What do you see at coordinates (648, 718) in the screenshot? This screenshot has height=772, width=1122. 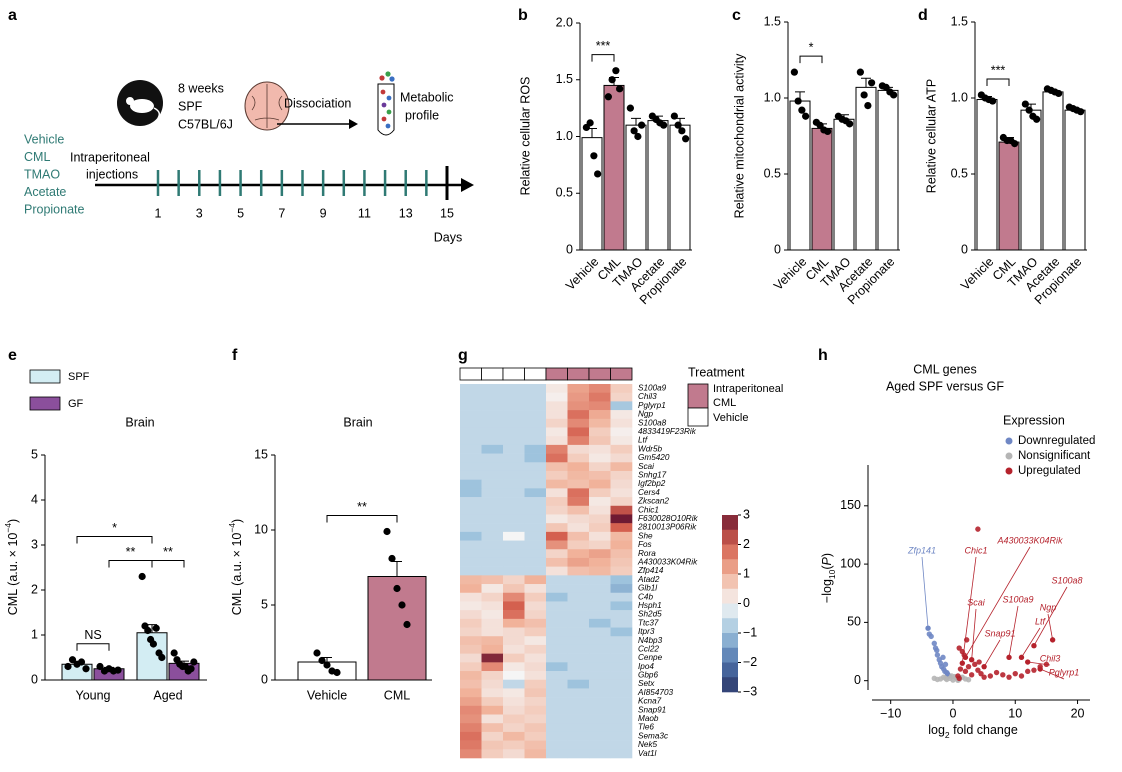 I see `gene-label: Maob` at bounding box center [648, 718].